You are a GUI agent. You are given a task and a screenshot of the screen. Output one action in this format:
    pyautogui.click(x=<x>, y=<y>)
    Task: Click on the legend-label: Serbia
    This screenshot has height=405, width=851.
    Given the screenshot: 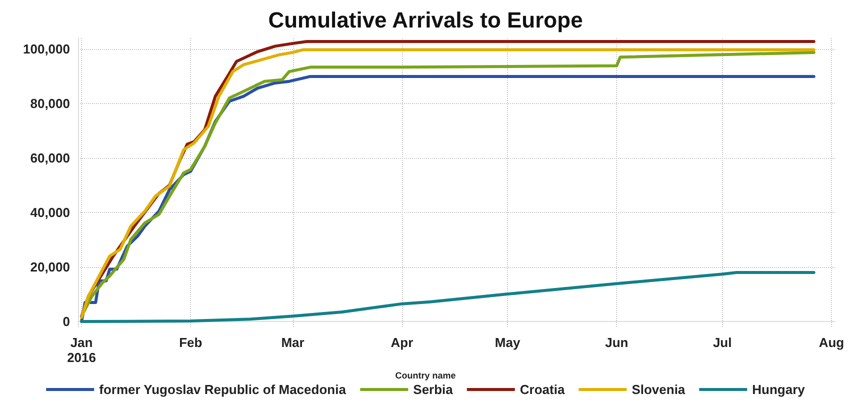 What is the action you would take?
    pyautogui.click(x=433, y=389)
    